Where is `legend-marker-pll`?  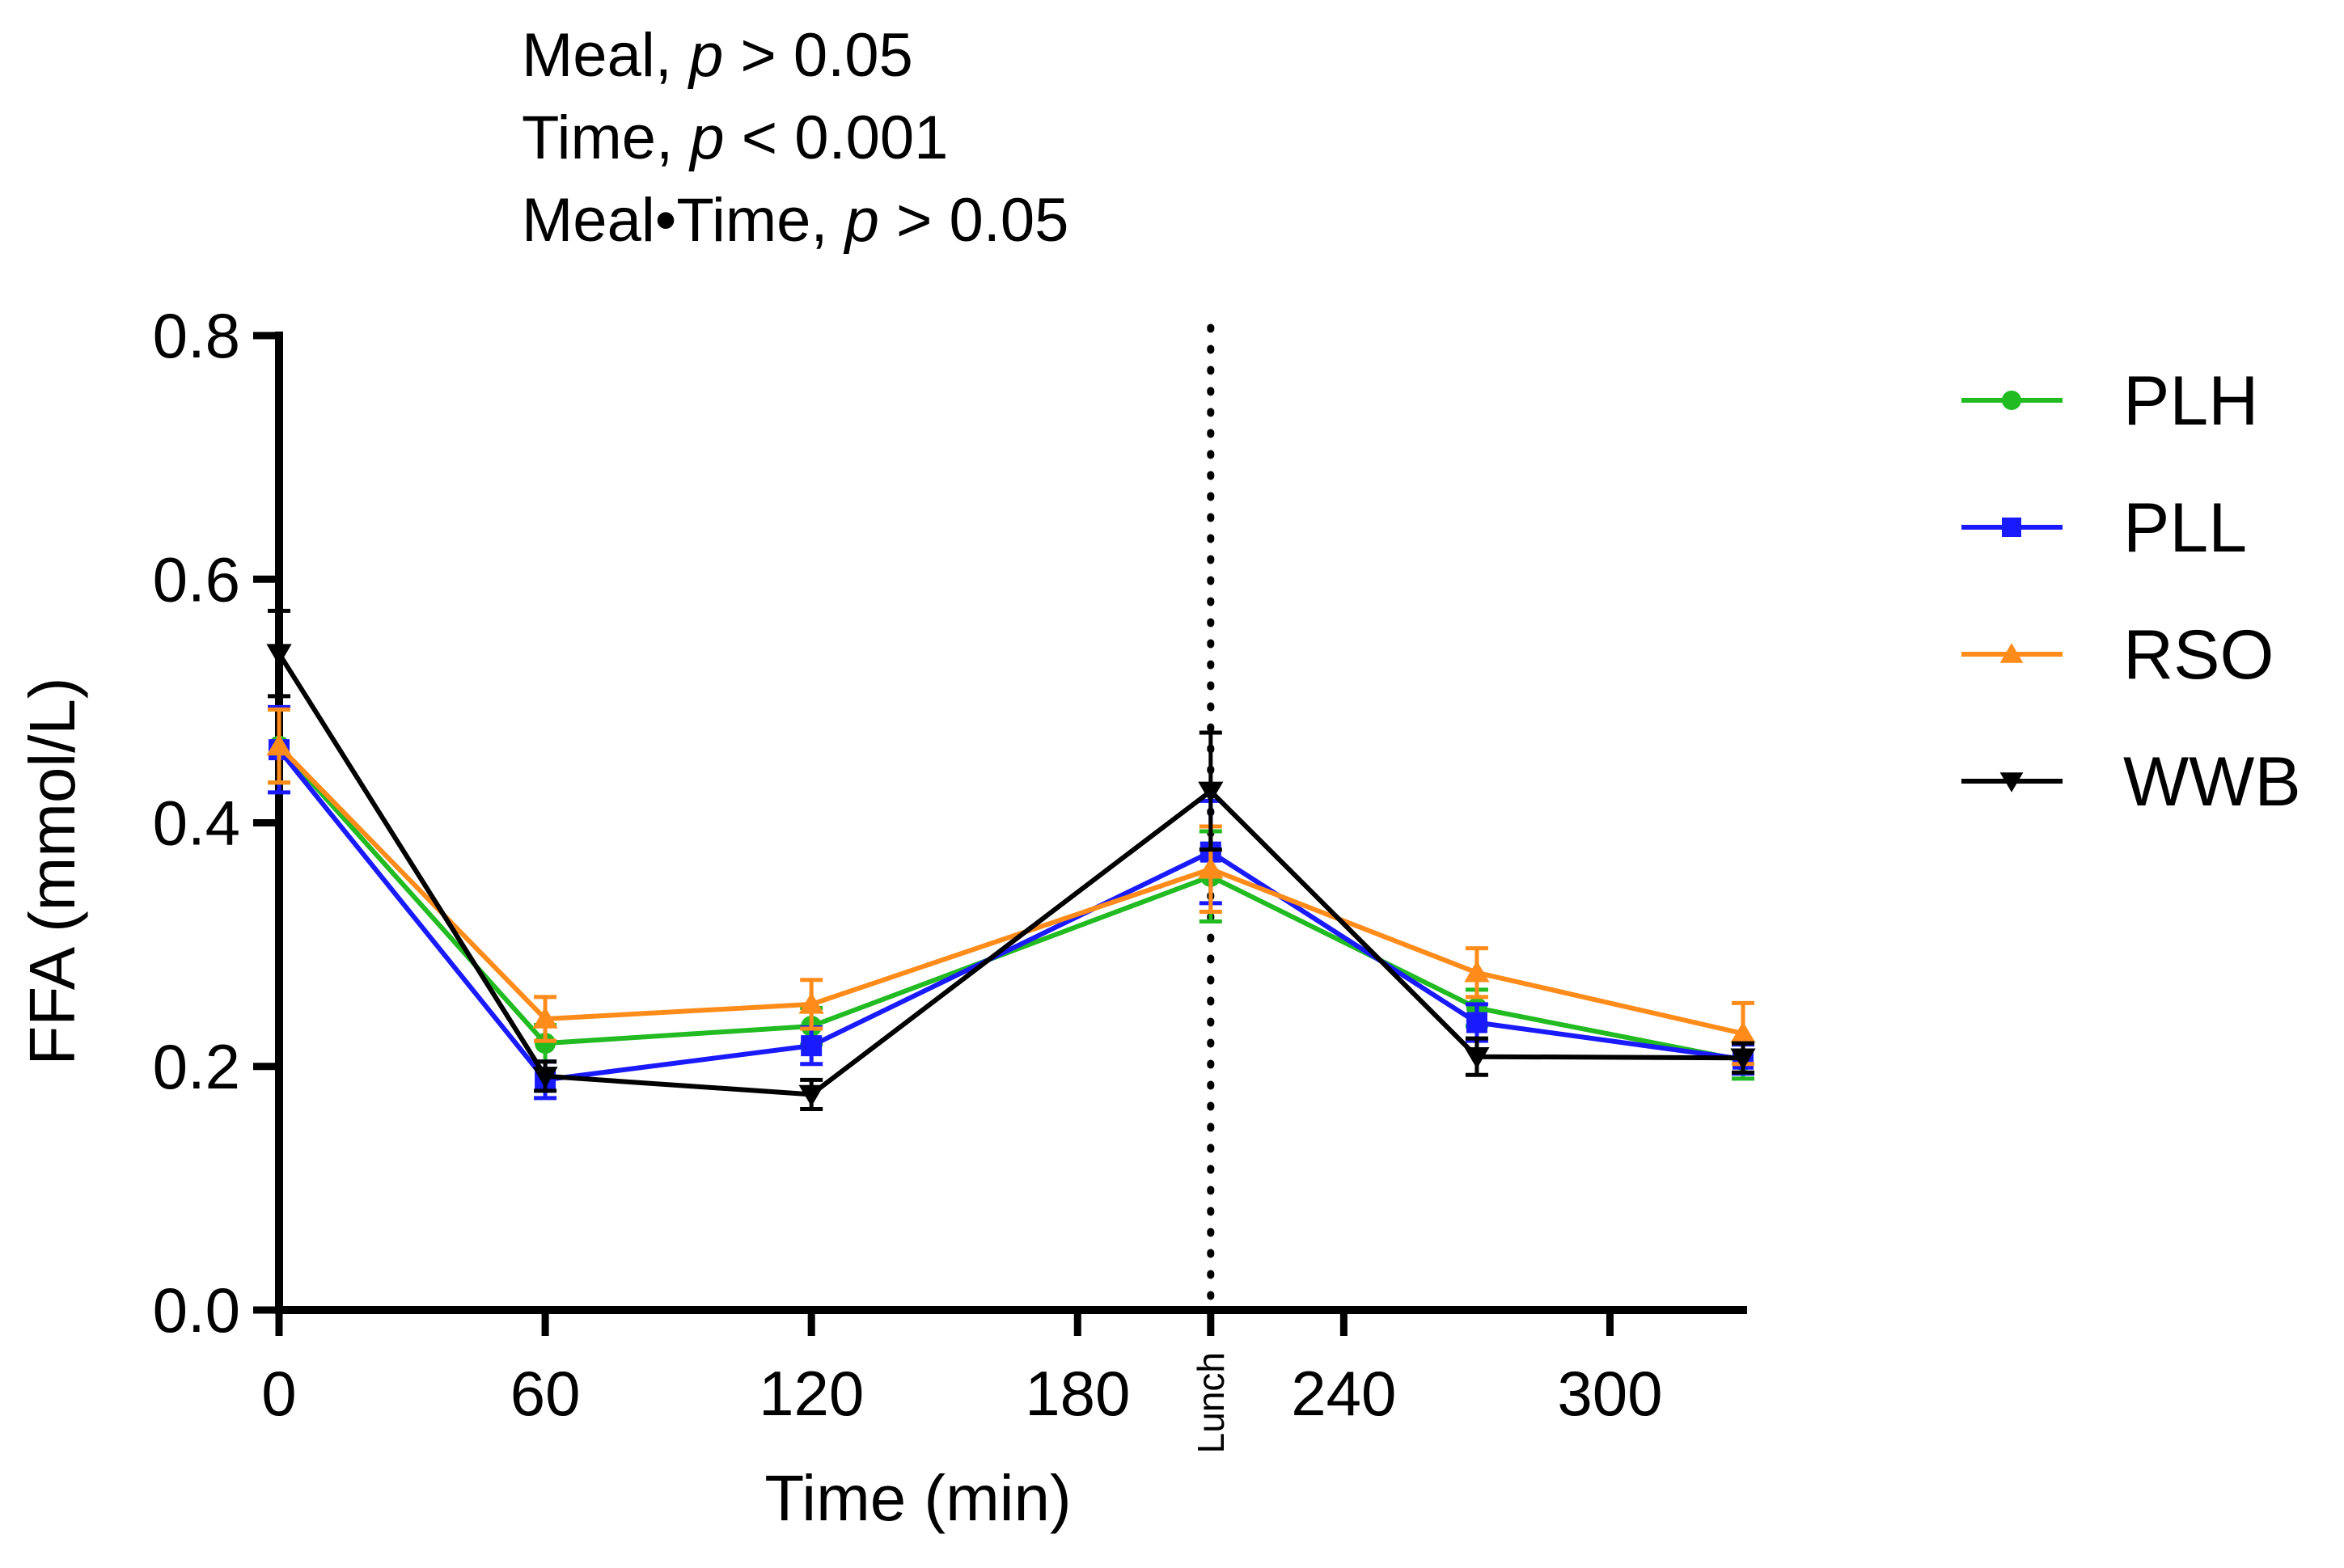 legend-marker-pll is located at coordinates (2011, 527).